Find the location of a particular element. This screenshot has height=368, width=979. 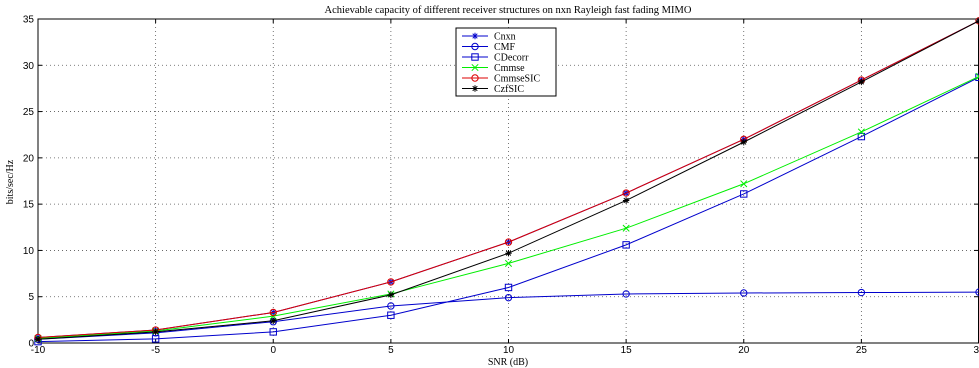

y-tick-label: 10 is located at coordinates (29, 251).